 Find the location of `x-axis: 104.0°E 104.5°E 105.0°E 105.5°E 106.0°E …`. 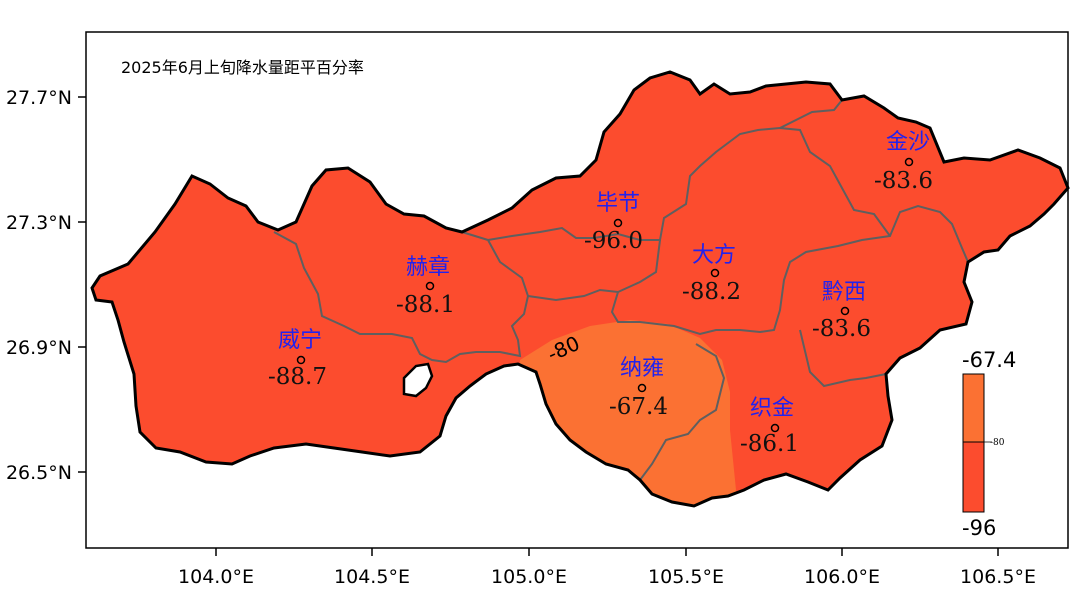

x-axis: 104.0°E 104.5°E 105.0°E 105.5°E 106.0°E … is located at coordinates (607, 568).